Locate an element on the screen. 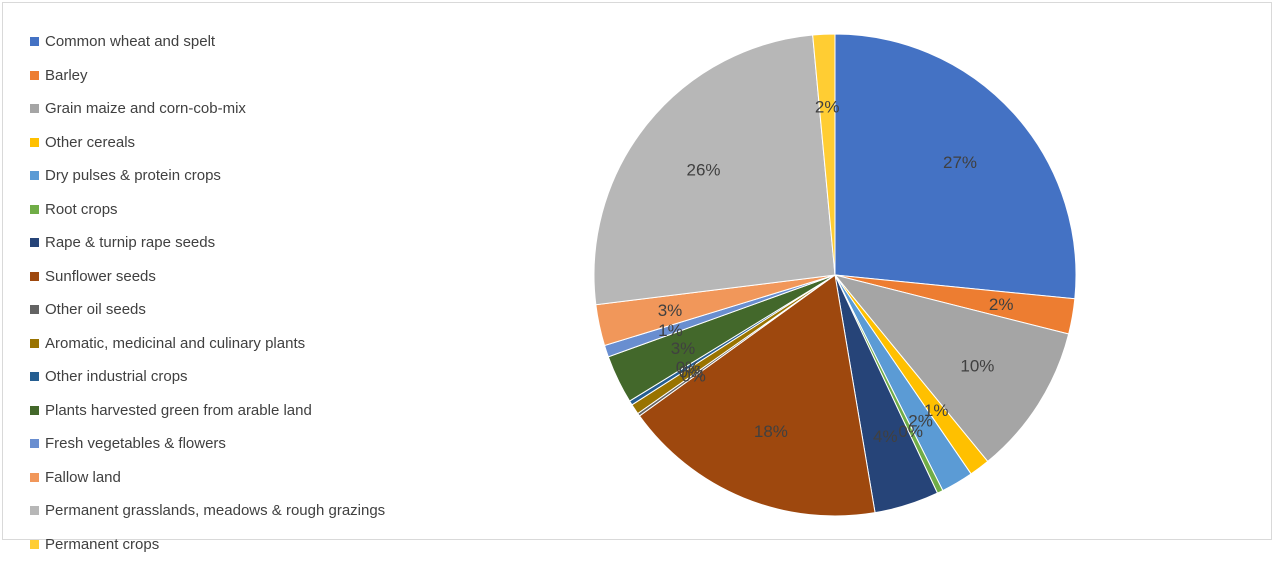 This screenshot has width=1275, height=561. slice-data-label: 1% is located at coordinates (670, 330).